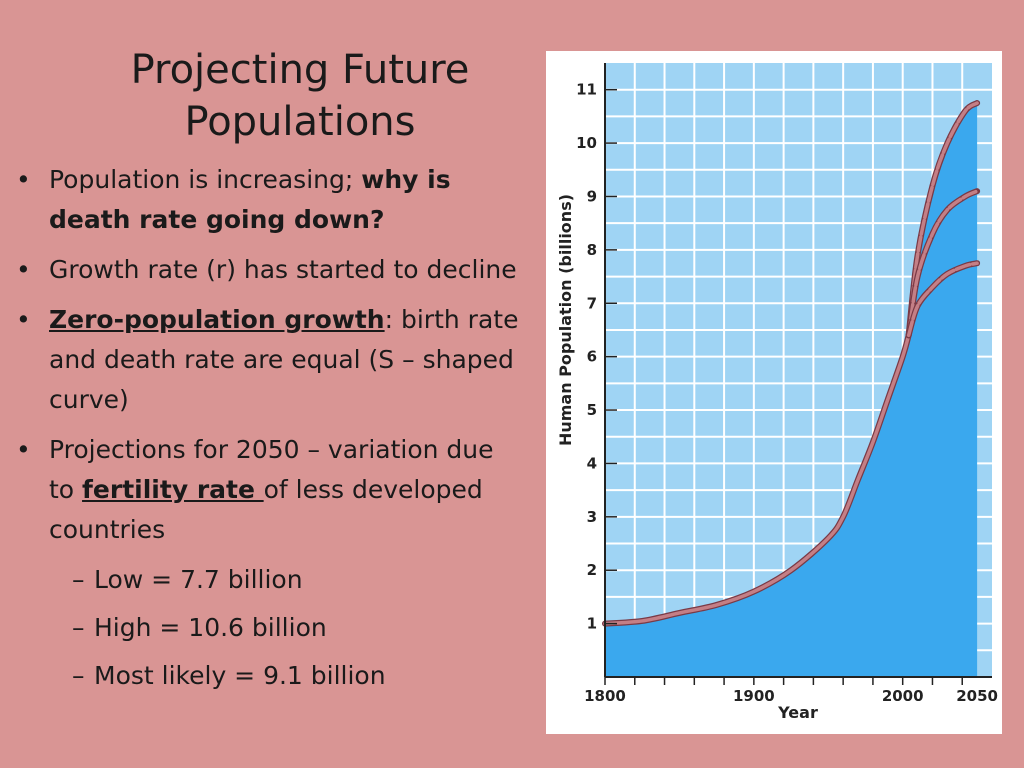  I want to click on bullet-4-term: fertility rate, so click(173, 489).